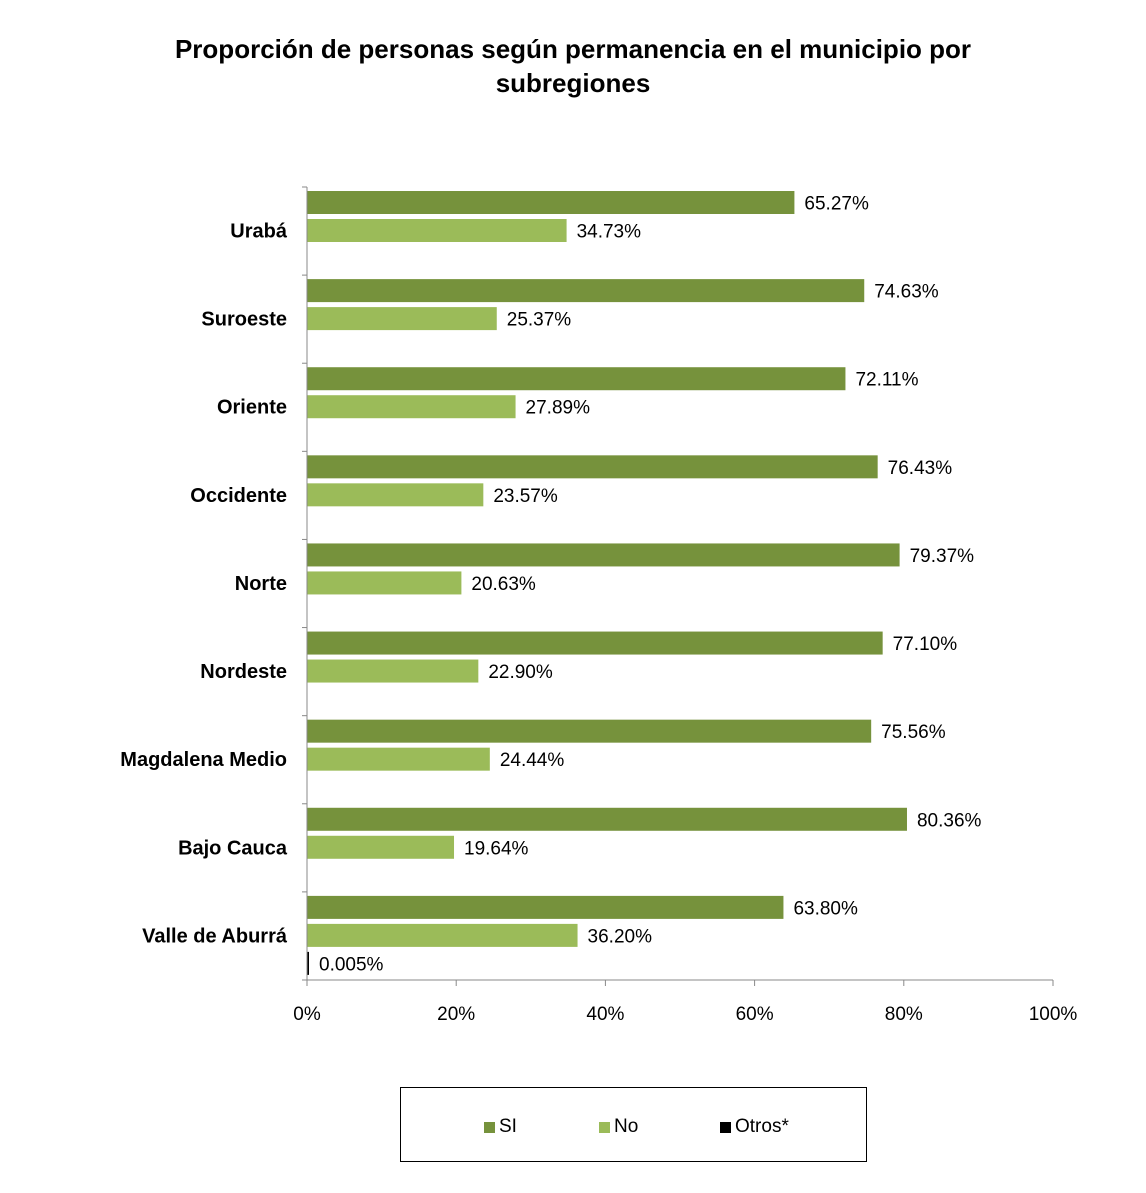 Image resolution: width=1146 pixels, height=1193 pixels. Describe the element at coordinates (920, 468) in the screenshot. I see `data-label-si-occidente: 76.43%` at that location.